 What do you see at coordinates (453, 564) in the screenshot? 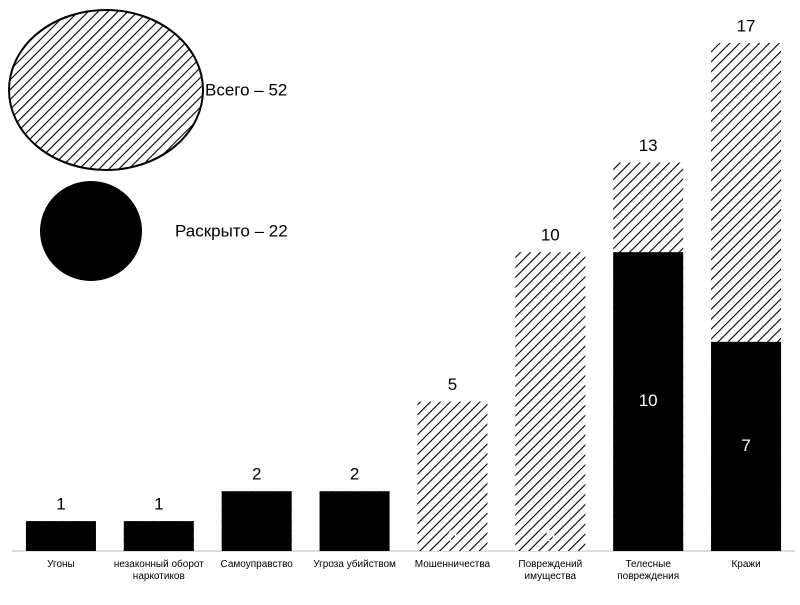
I see `x-tick-label: Мошенничества` at bounding box center [453, 564].